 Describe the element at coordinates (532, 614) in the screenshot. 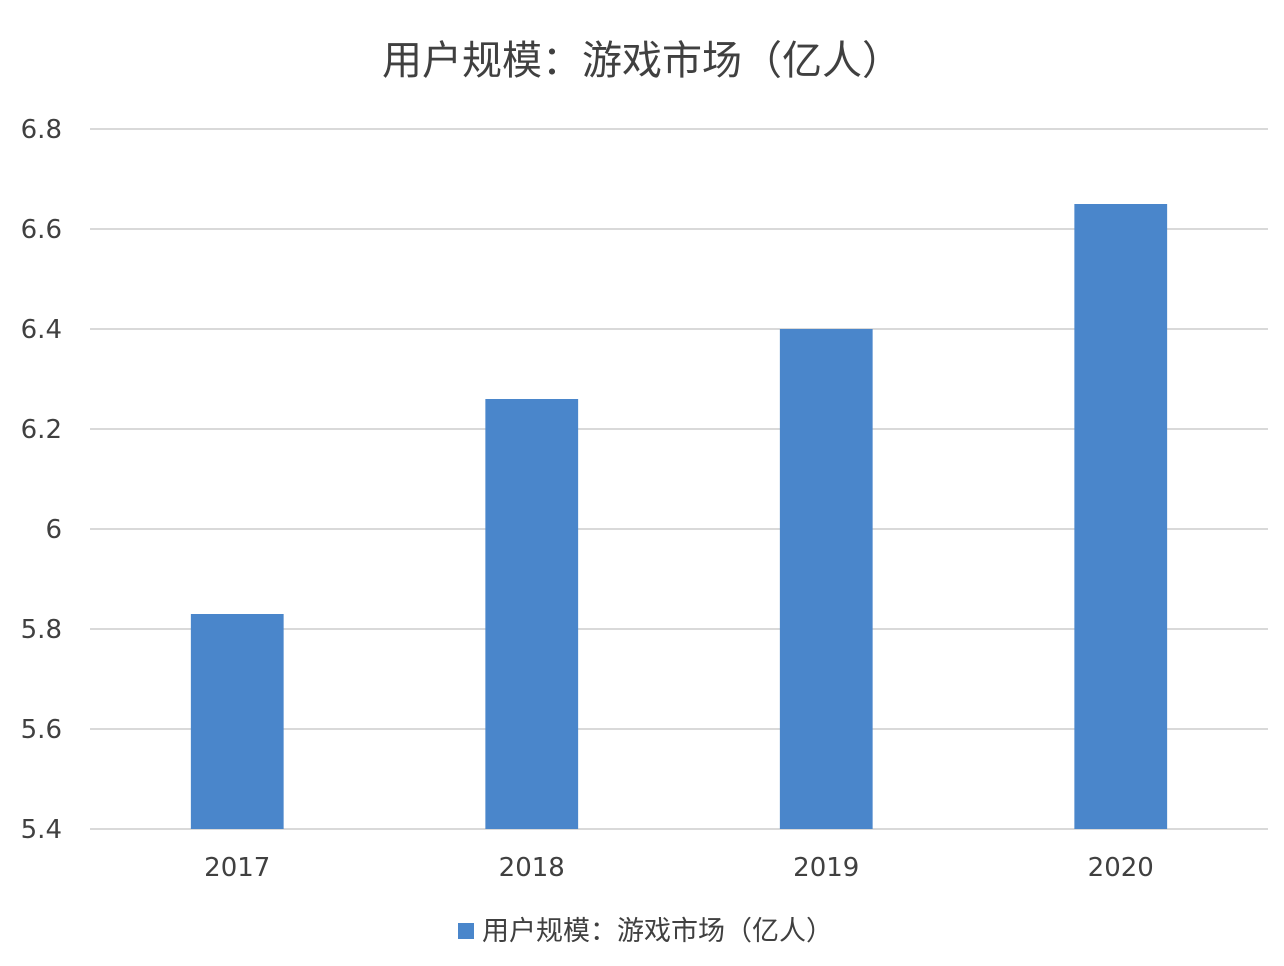

I see `bar-2018` at that location.